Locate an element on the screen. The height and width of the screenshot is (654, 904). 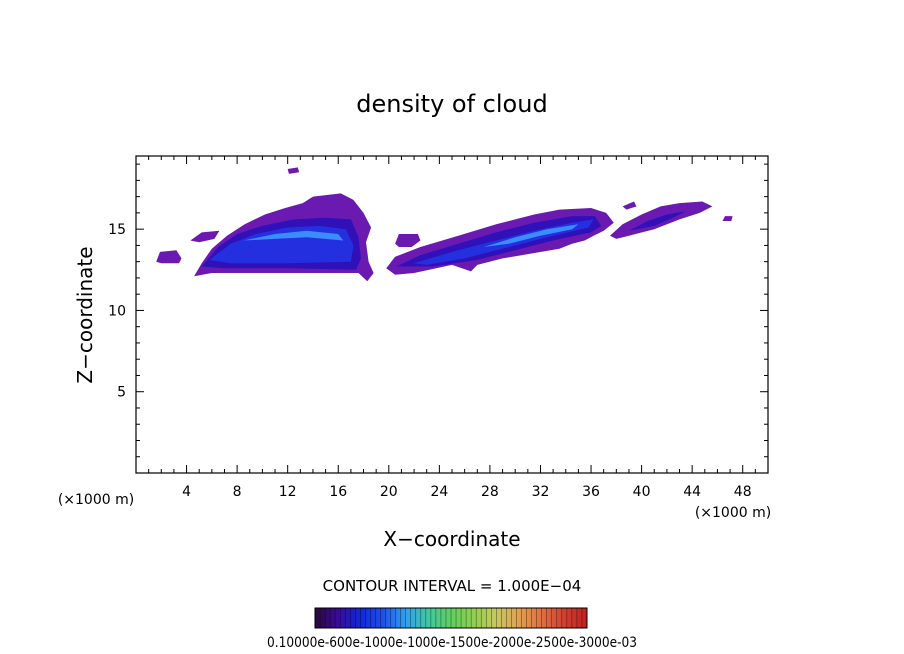
x-tick-label: 36 is located at coordinates (591, 492).